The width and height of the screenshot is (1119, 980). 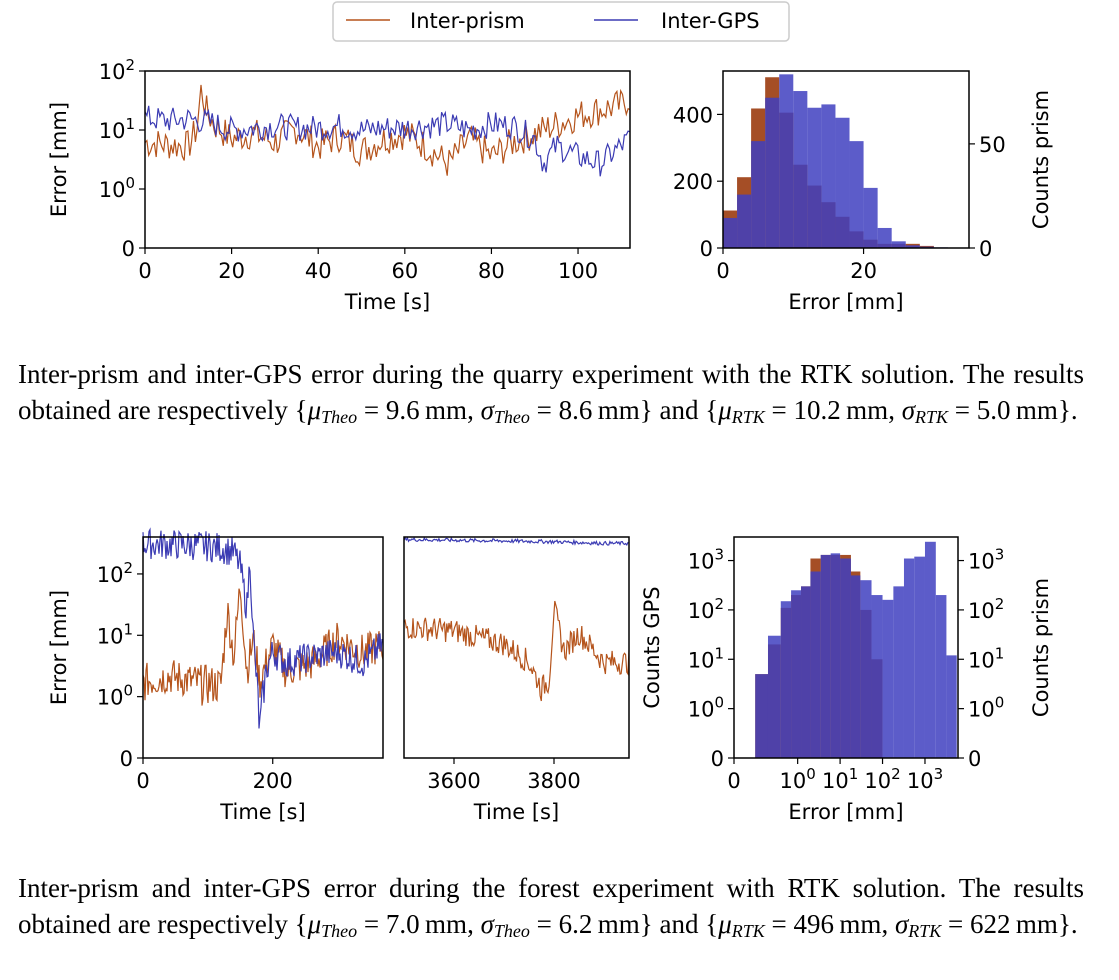 I want to click on x-tick-label: 40, so click(x=318, y=271).